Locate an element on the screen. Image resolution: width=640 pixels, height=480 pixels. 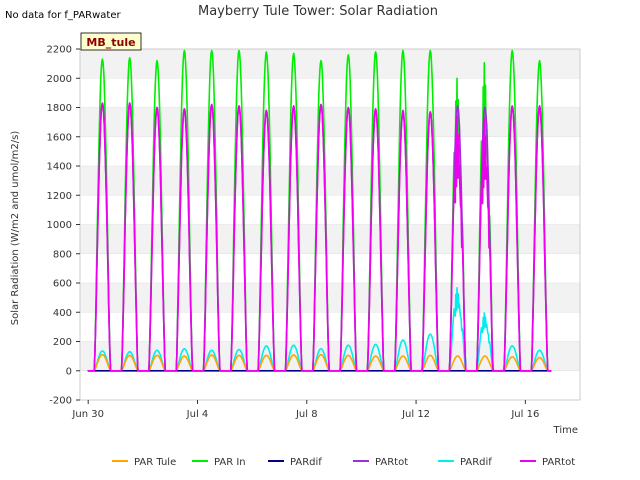
legend-label: PAR In is located at coordinates (230, 462).